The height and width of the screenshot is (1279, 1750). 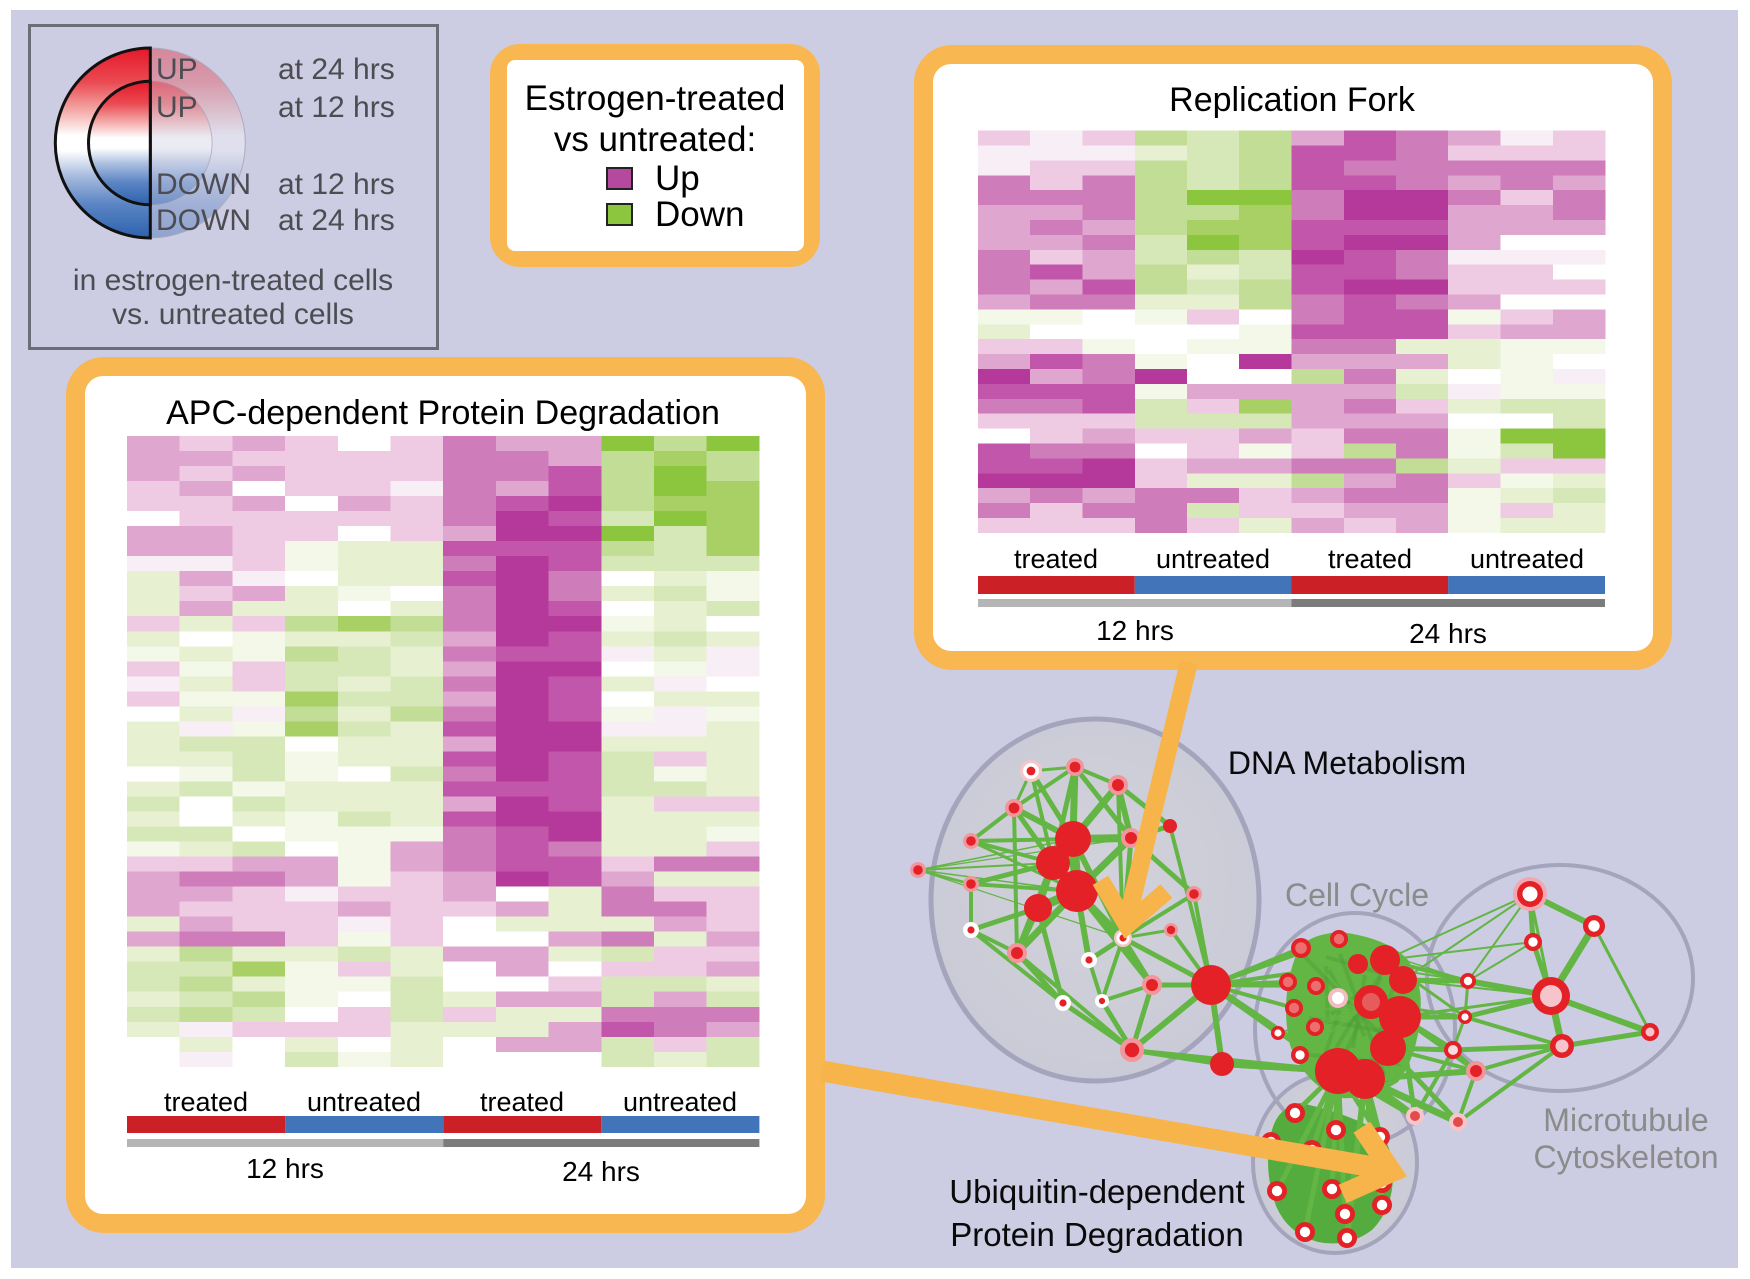 What do you see at coordinates (677, 178) in the screenshot?
I see `svg-text: Up` at bounding box center [677, 178].